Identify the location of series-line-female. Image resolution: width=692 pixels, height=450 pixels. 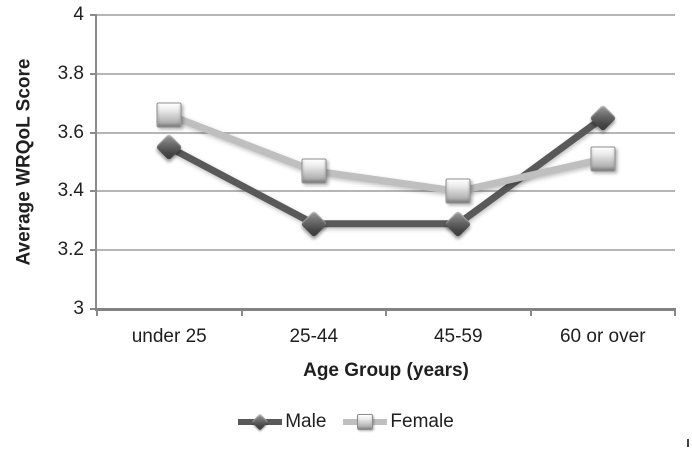
(385, 153).